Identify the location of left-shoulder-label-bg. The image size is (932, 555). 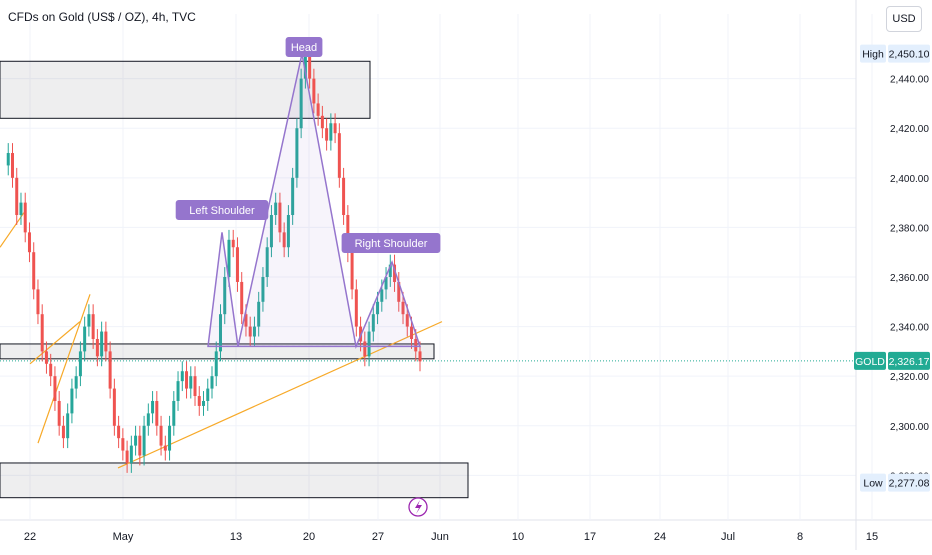
(222, 210).